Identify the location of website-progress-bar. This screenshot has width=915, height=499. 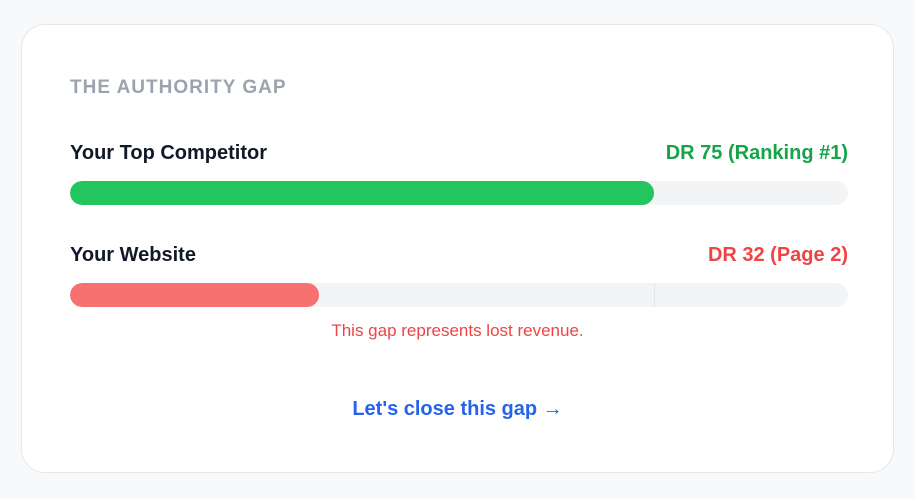
(459, 295).